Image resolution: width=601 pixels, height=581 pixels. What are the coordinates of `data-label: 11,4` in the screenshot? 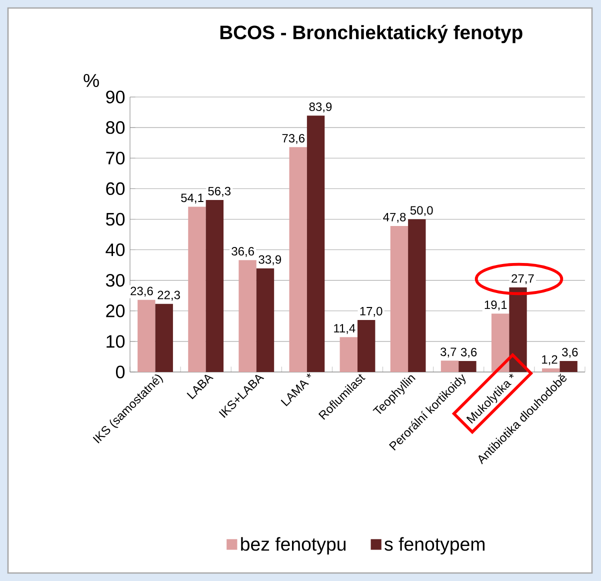 It's located at (345, 329).